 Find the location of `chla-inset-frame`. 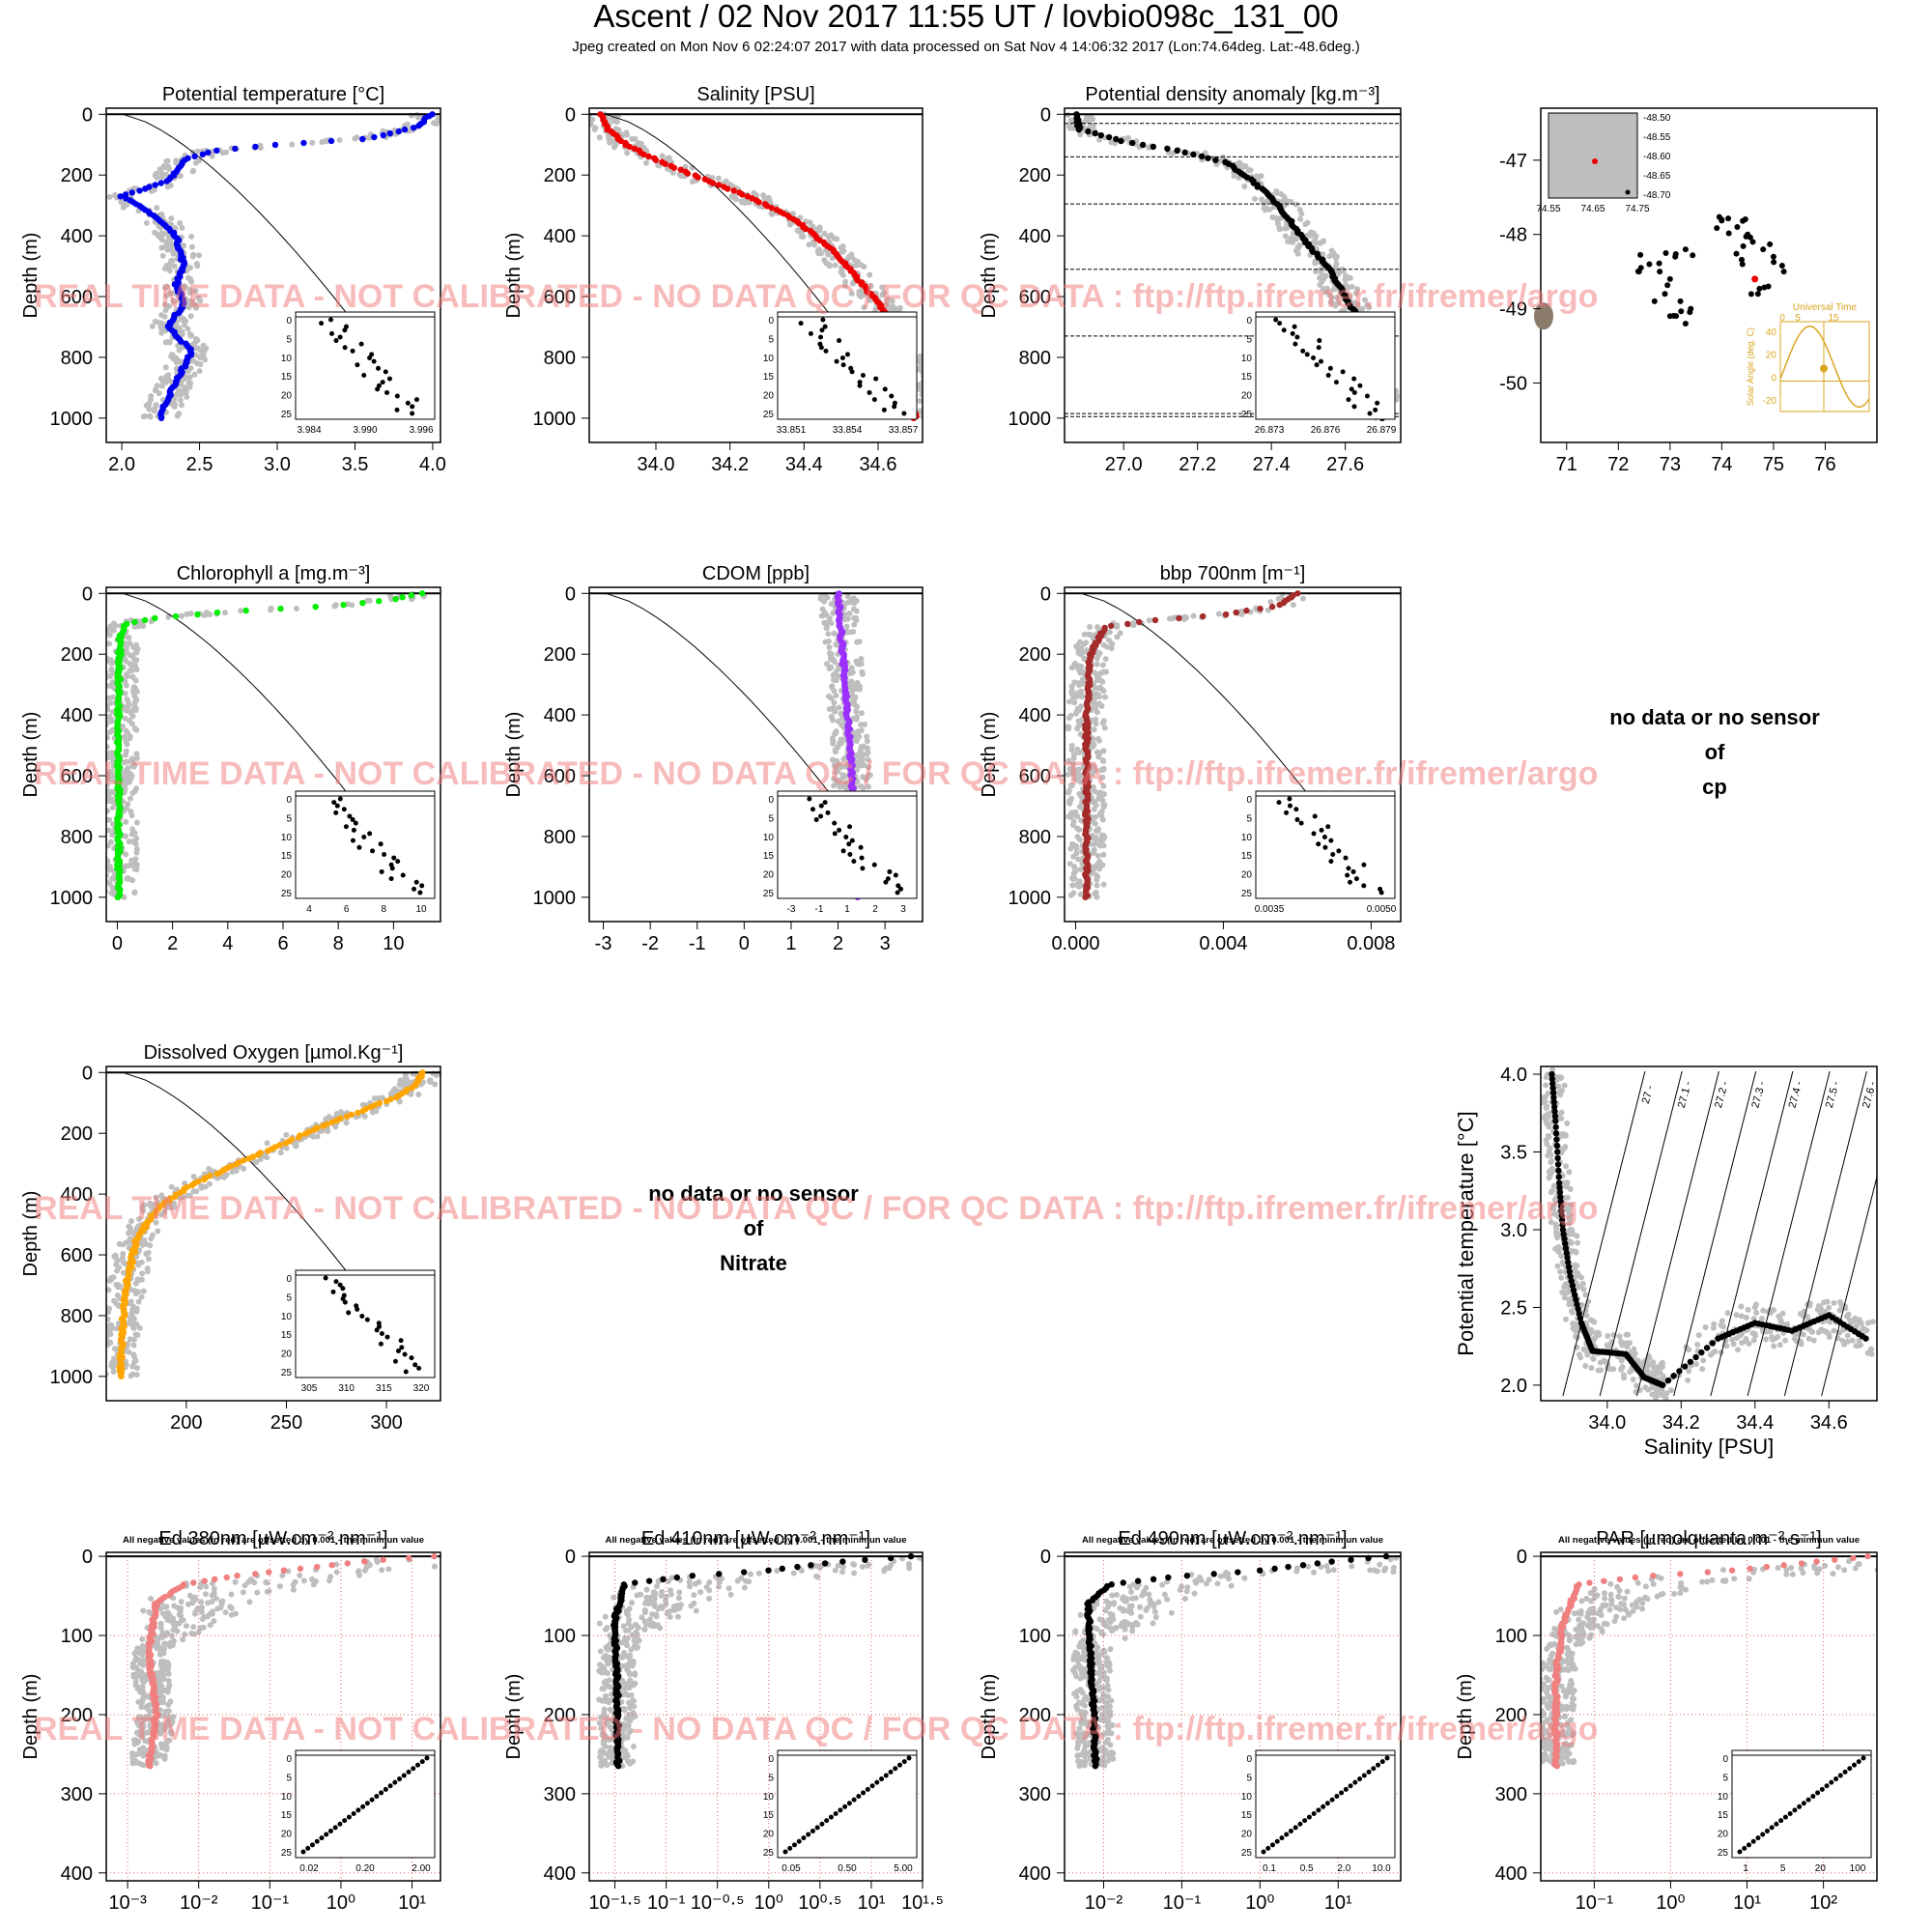

chla-inset-frame is located at coordinates (365, 844).